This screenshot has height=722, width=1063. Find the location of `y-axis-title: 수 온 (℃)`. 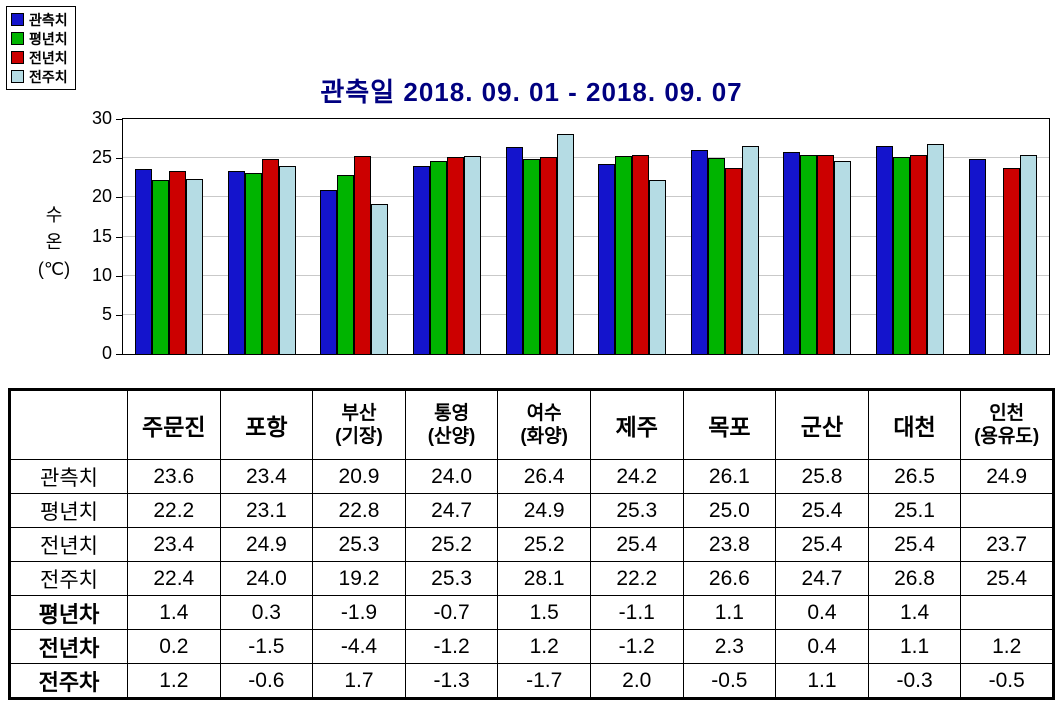

y-axis-title: 수 온 (℃) is located at coordinates (54, 242).